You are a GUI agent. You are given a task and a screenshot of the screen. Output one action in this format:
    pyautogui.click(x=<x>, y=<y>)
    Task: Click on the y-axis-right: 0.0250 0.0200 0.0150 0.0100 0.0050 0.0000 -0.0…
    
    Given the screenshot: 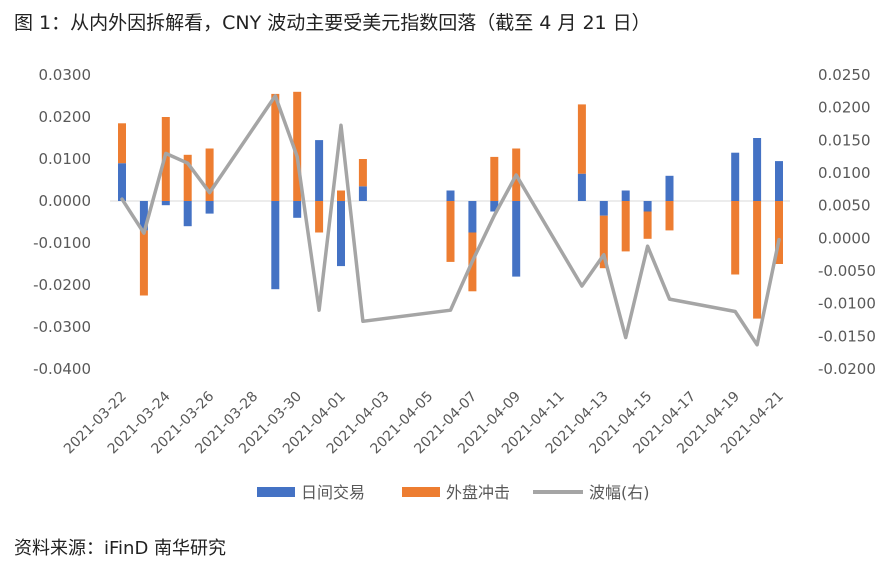 What is the action you would take?
    pyautogui.click(x=847, y=222)
    